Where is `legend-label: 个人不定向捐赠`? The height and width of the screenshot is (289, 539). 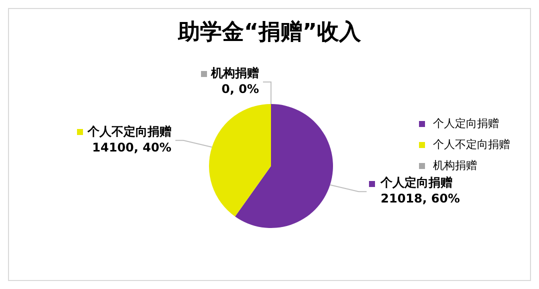 legend-label: 个人不定向捐赠 is located at coordinates (129, 131).